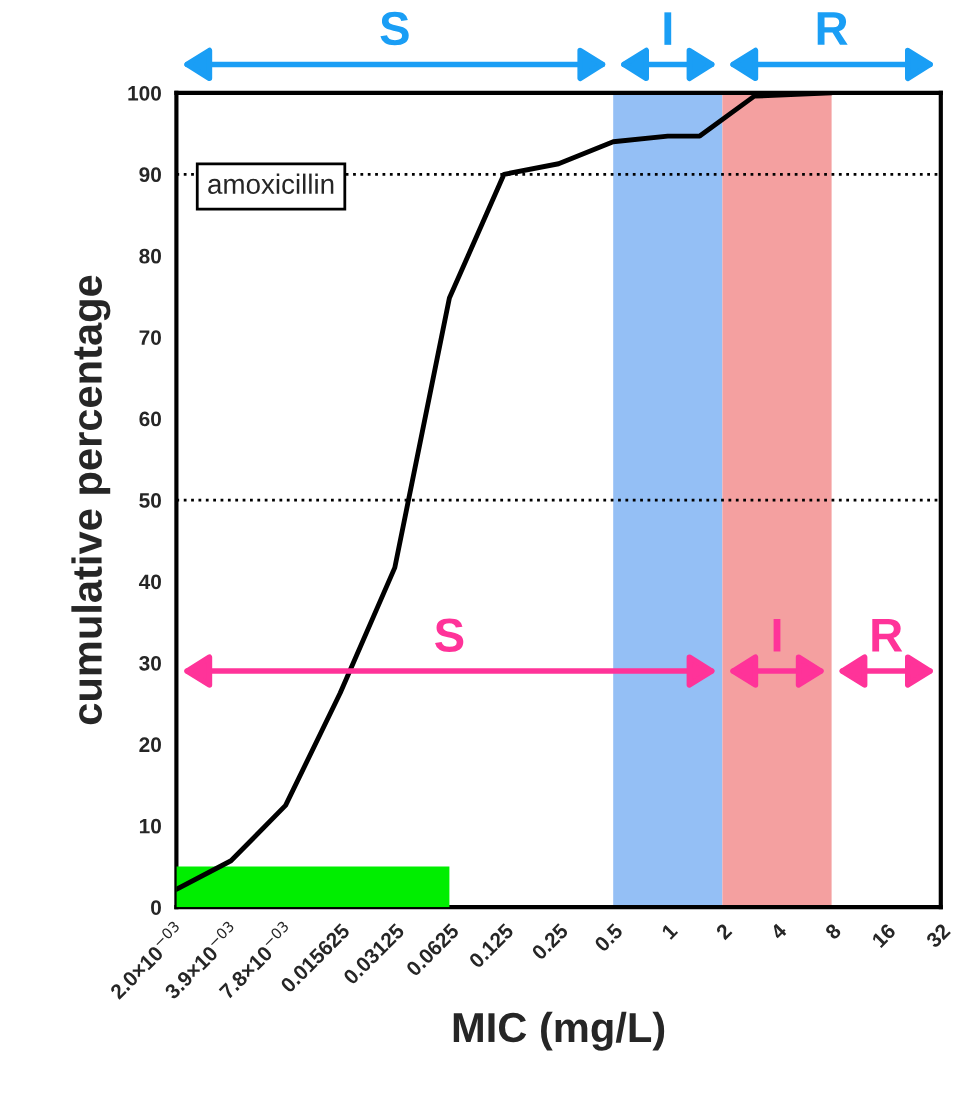  Describe the element at coordinates (833, 931) in the screenshot. I see `x-tick-label: 8` at that location.